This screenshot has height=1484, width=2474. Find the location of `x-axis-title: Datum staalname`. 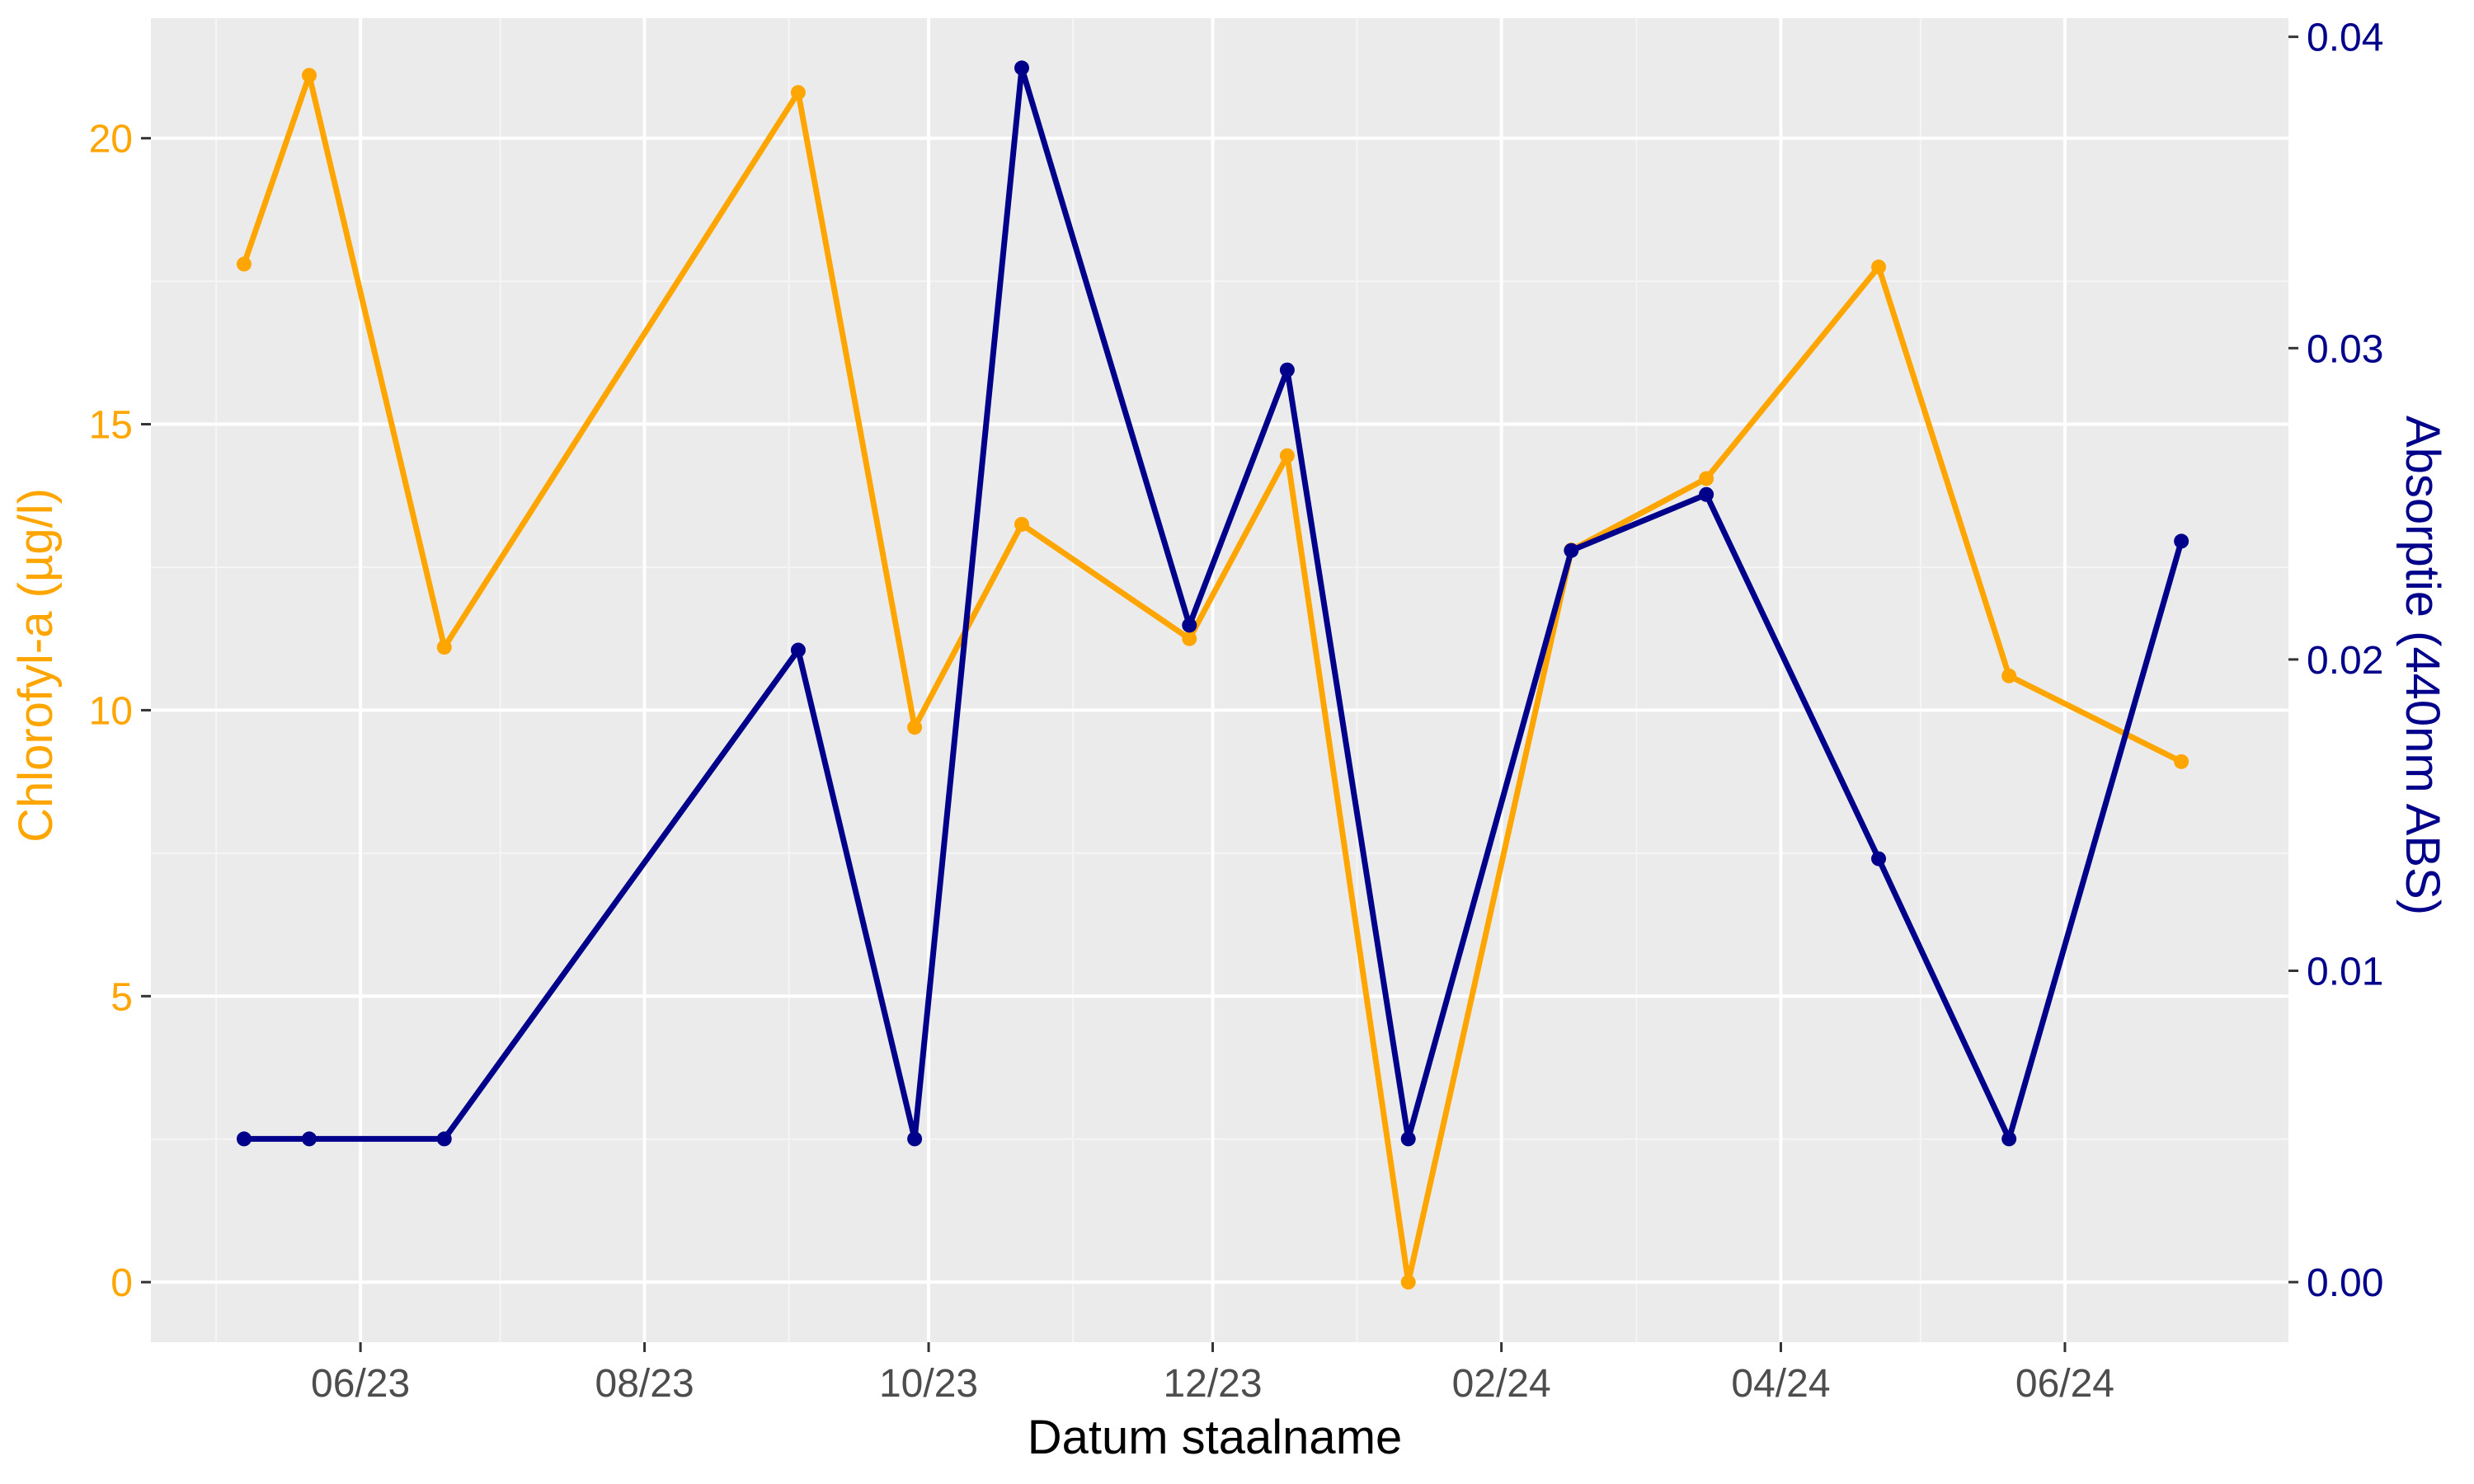

x-axis-title: Datum staalname is located at coordinates (1215, 1437).